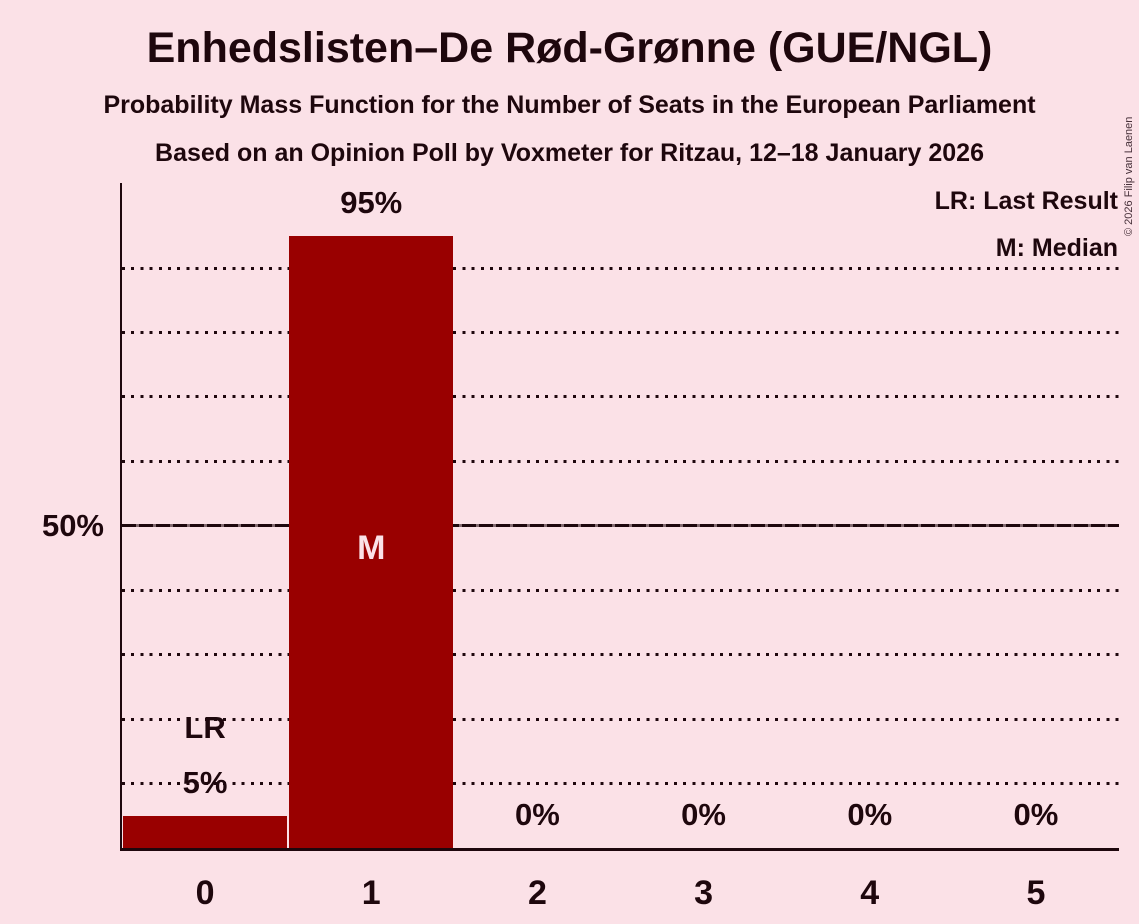 The image size is (1139, 924). Describe the element at coordinates (205, 727) in the screenshot. I see `annotation-lr: LR` at that location.